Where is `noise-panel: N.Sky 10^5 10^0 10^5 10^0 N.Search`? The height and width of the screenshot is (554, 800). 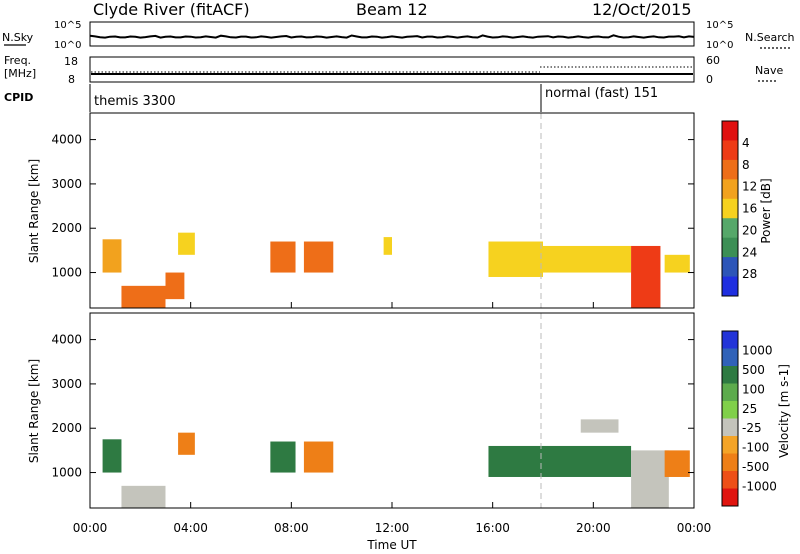
noise-panel: N.Sky 10^5 10^0 10^5 10^0 N.Search is located at coordinates (398, 35).